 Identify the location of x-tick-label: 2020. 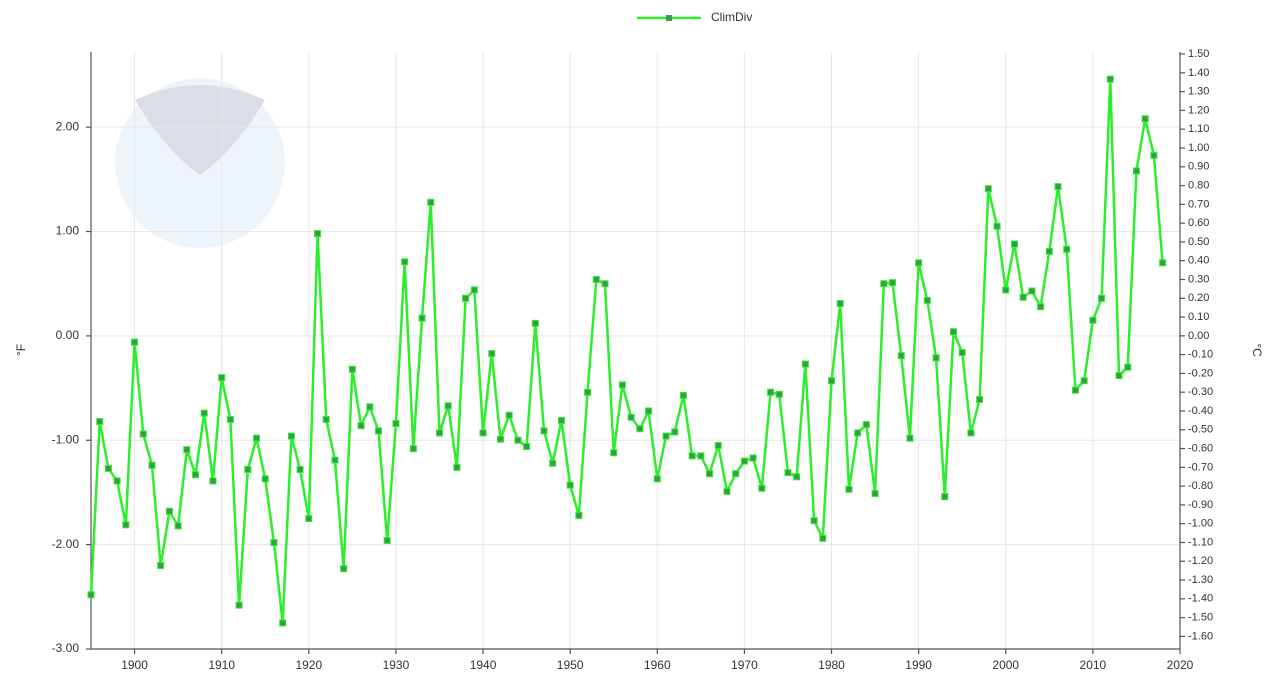
(1180, 665).